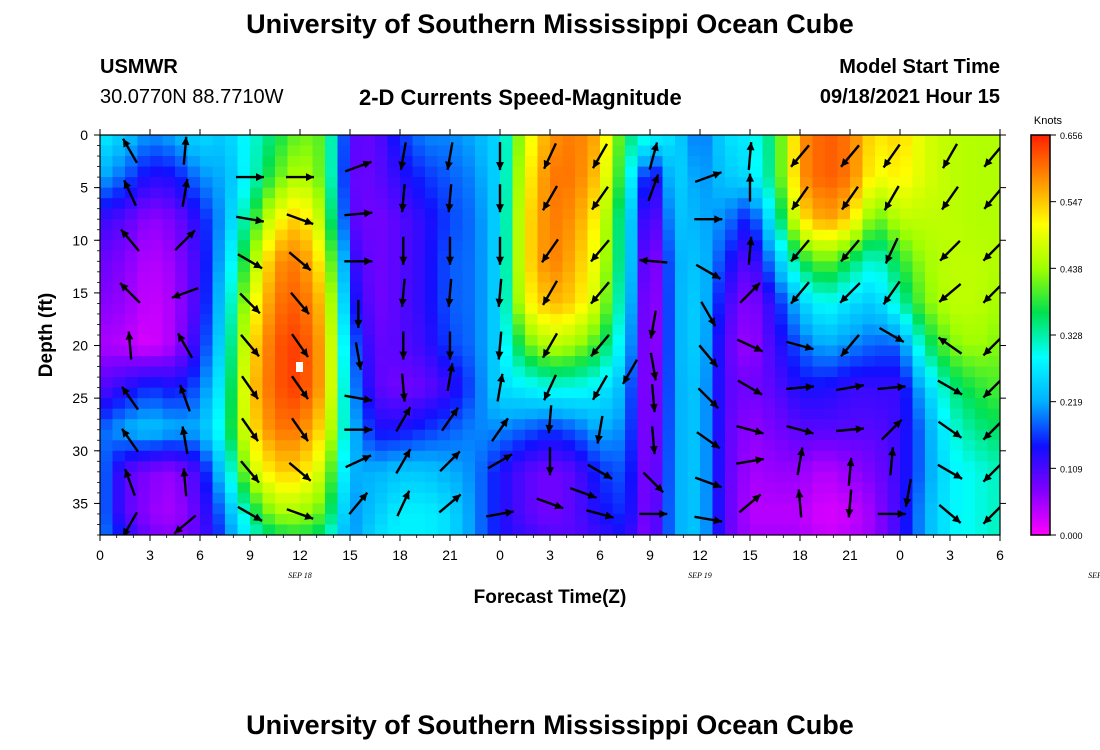 The image size is (1100, 750). I want to click on x-tick-label: 12, so click(700, 555).